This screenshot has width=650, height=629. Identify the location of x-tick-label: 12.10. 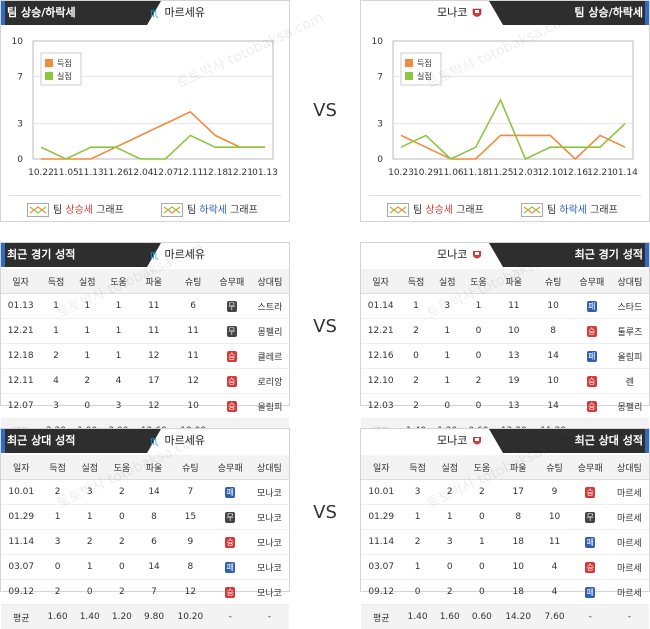
(550, 173).